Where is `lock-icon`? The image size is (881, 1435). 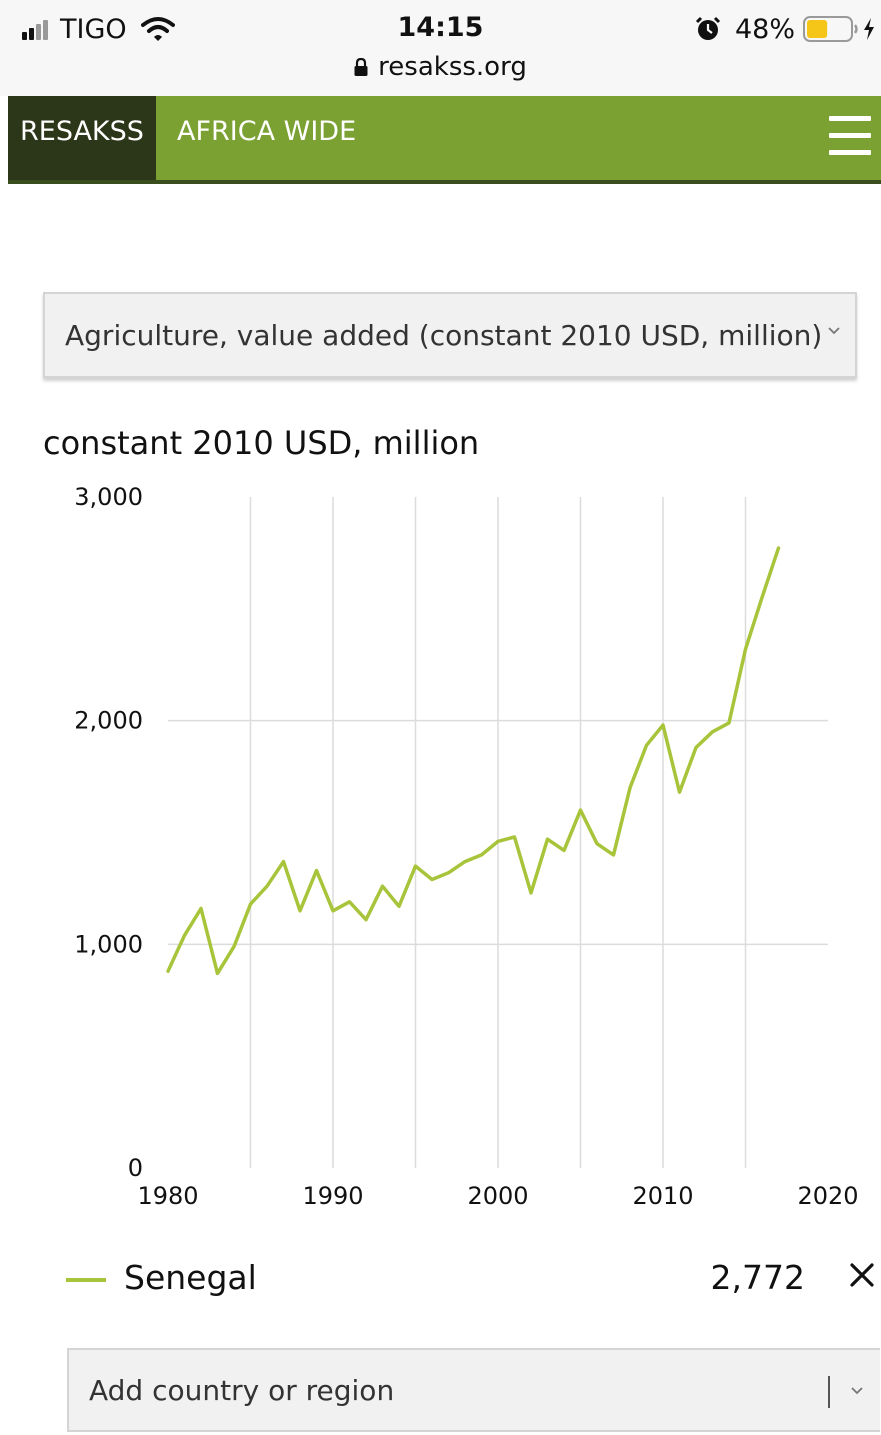 lock-icon is located at coordinates (361, 67).